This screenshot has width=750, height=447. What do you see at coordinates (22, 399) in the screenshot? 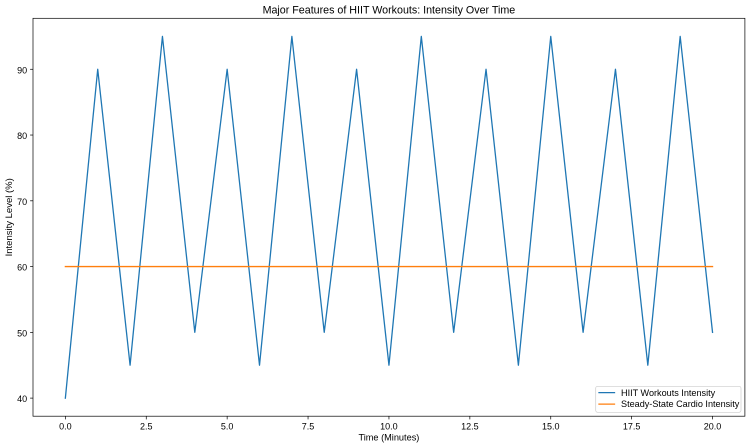
I see `svg-text: 40` at bounding box center [22, 399].